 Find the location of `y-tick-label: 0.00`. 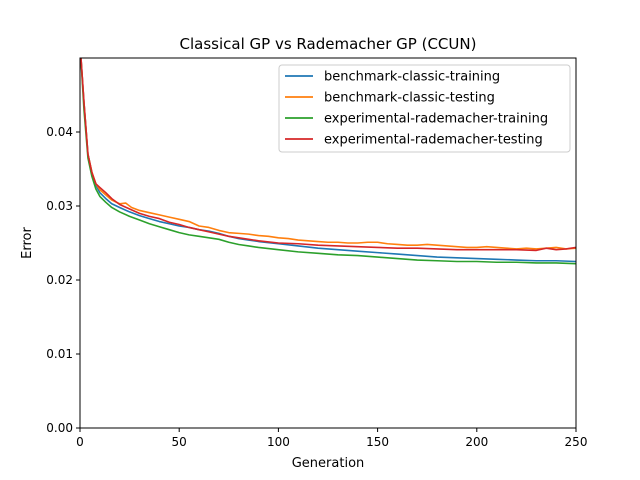

y-tick-label: 0.00 is located at coordinates (59, 428).